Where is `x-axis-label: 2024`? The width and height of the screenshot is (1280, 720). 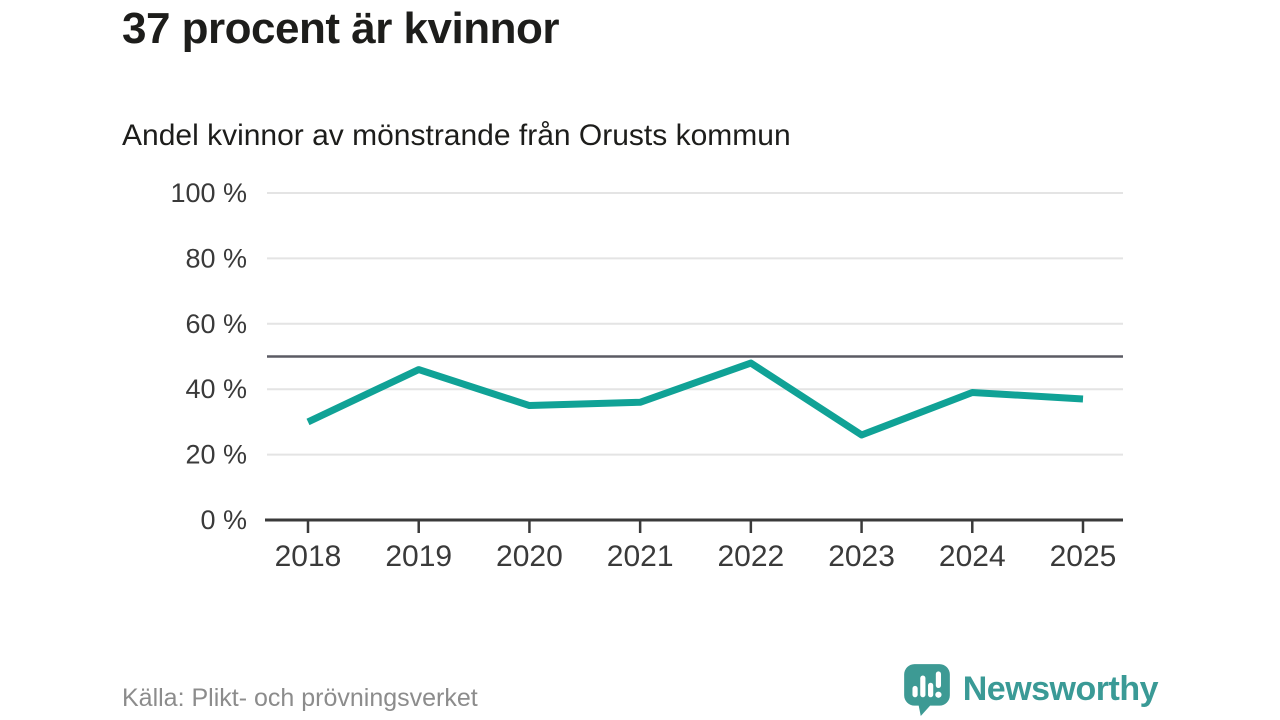
x-axis-label: 2024 is located at coordinates (972, 556).